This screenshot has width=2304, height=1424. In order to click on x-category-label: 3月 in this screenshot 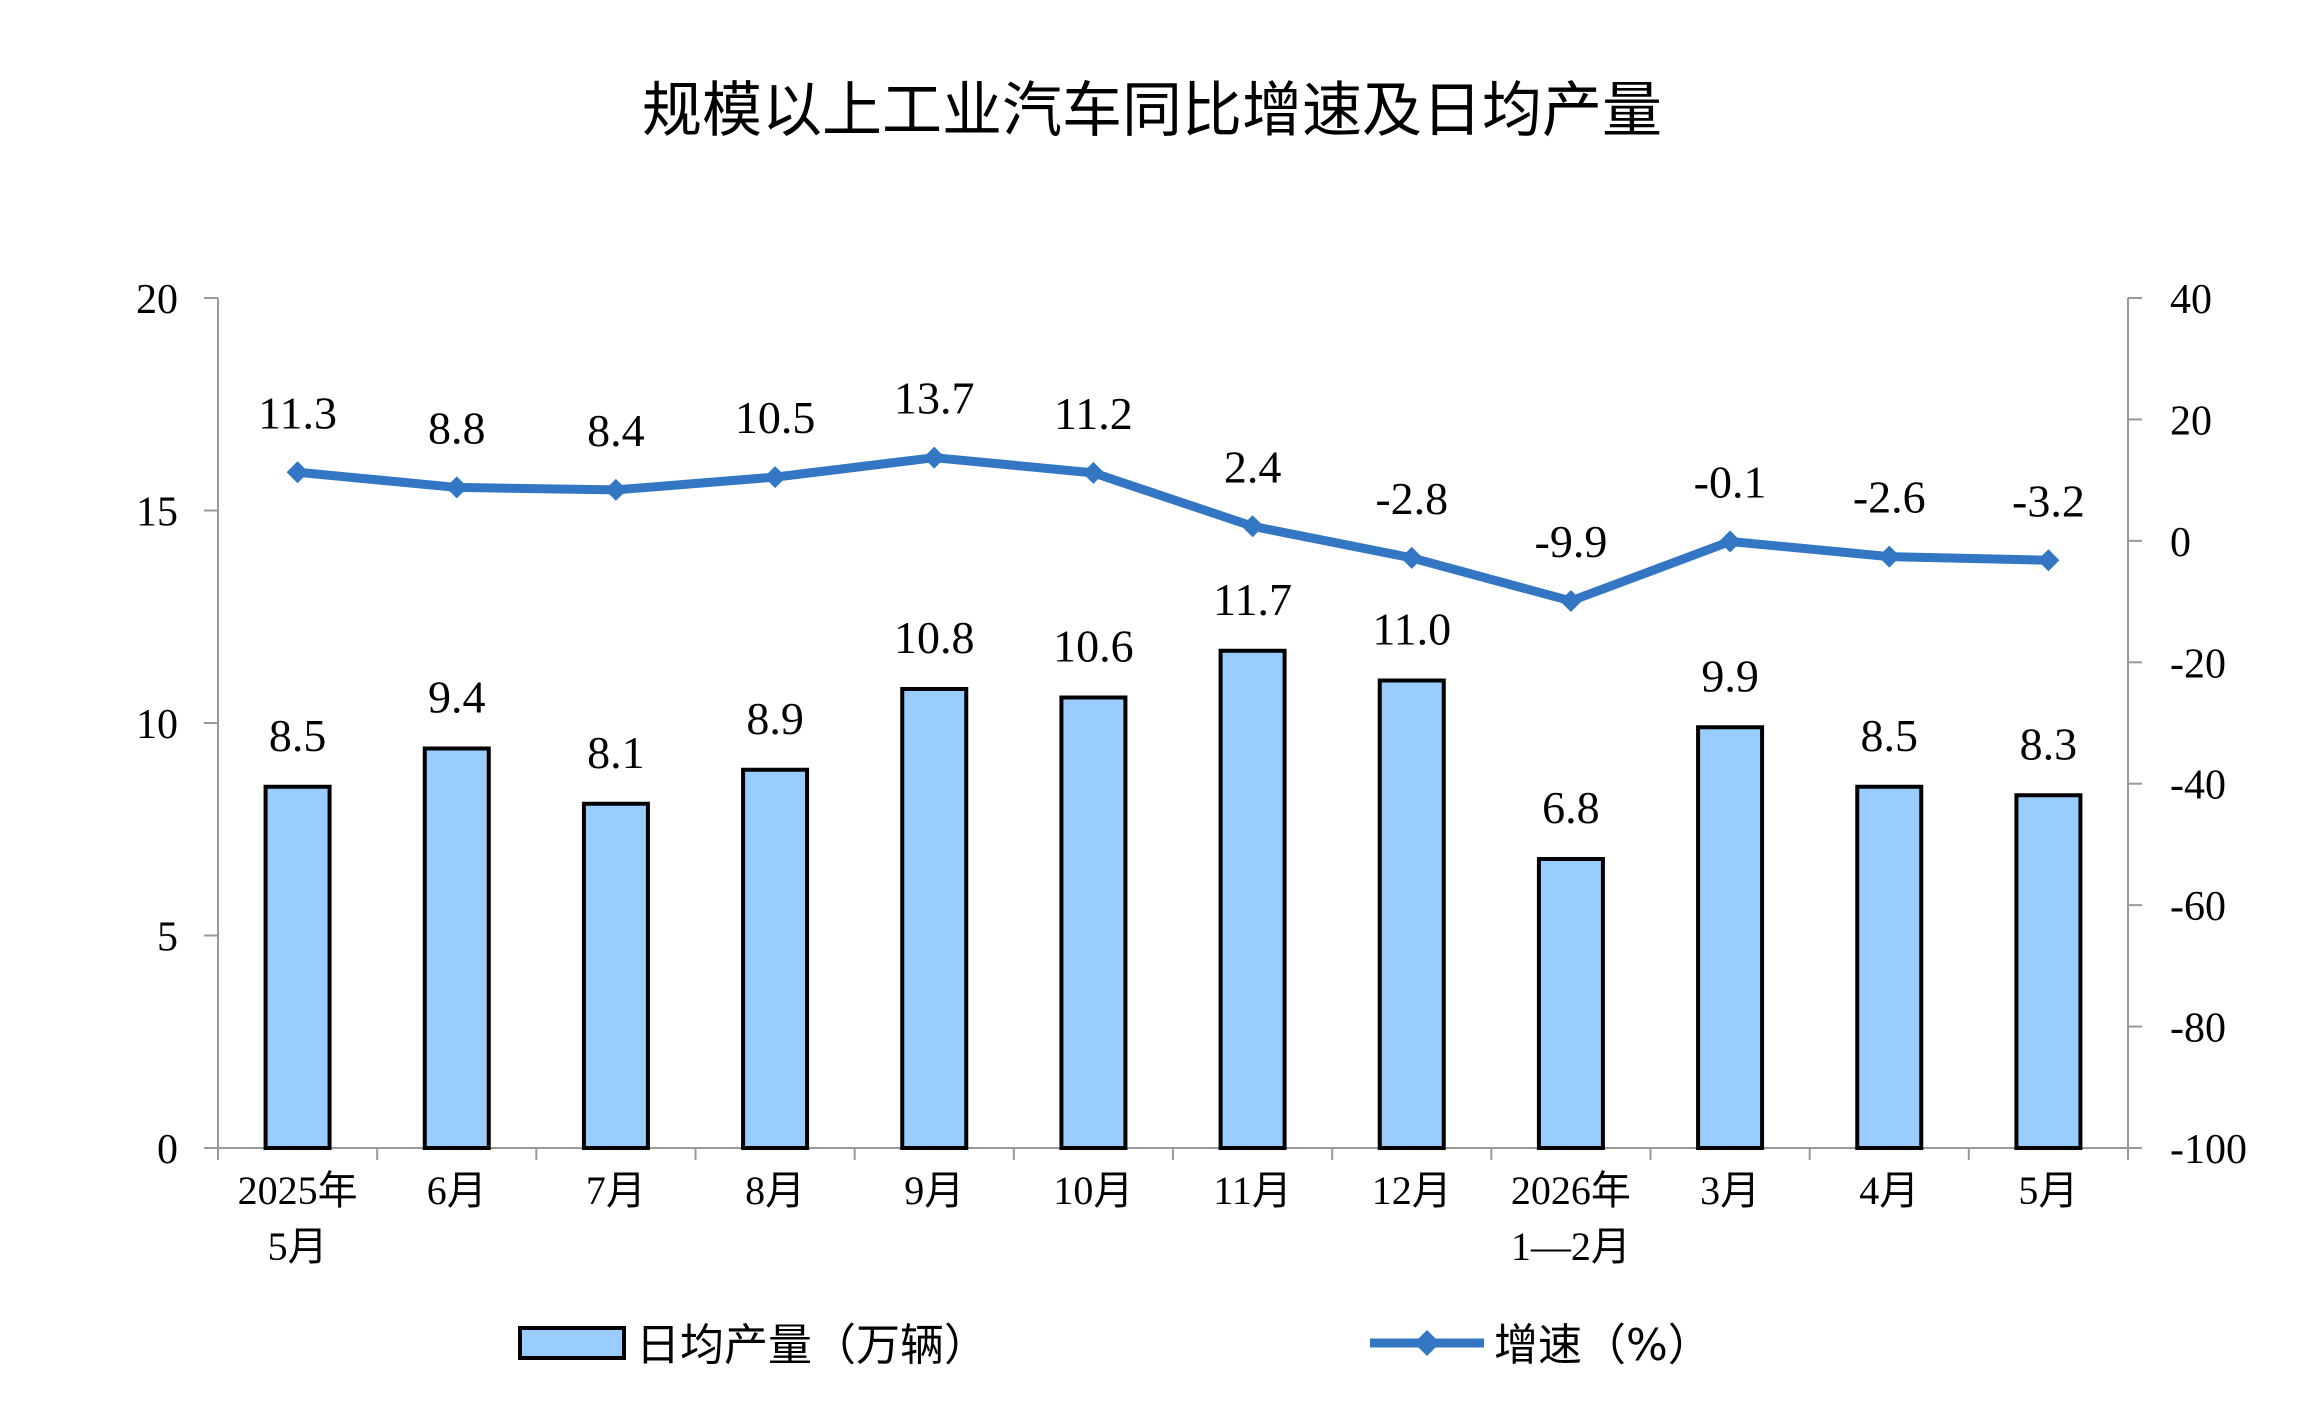, I will do `click(1730, 1190)`.